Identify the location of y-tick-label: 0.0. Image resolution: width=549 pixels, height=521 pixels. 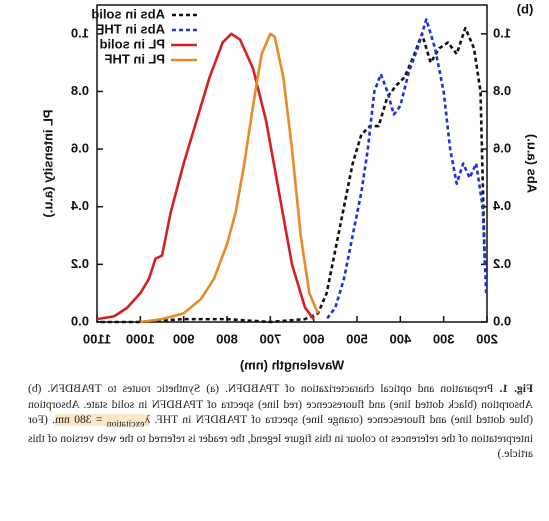
(502, 320).